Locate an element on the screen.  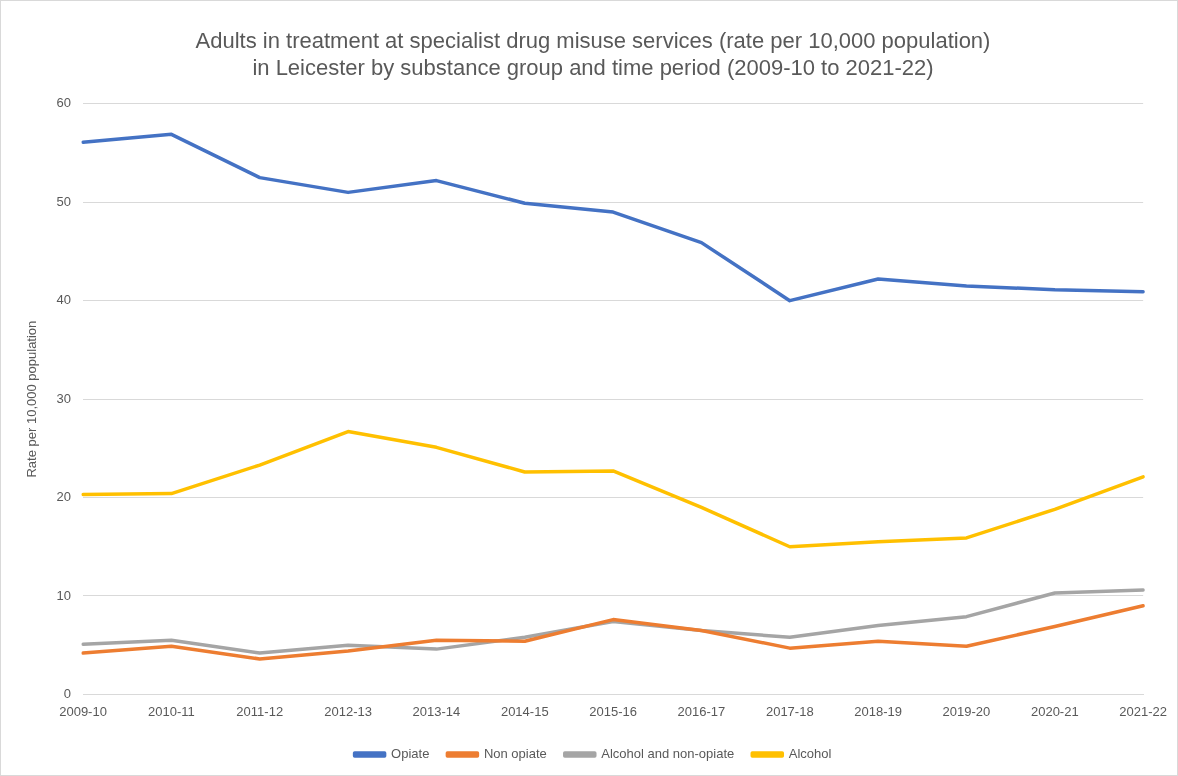
x-tick-label: 2021-22 is located at coordinates (1143, 711).